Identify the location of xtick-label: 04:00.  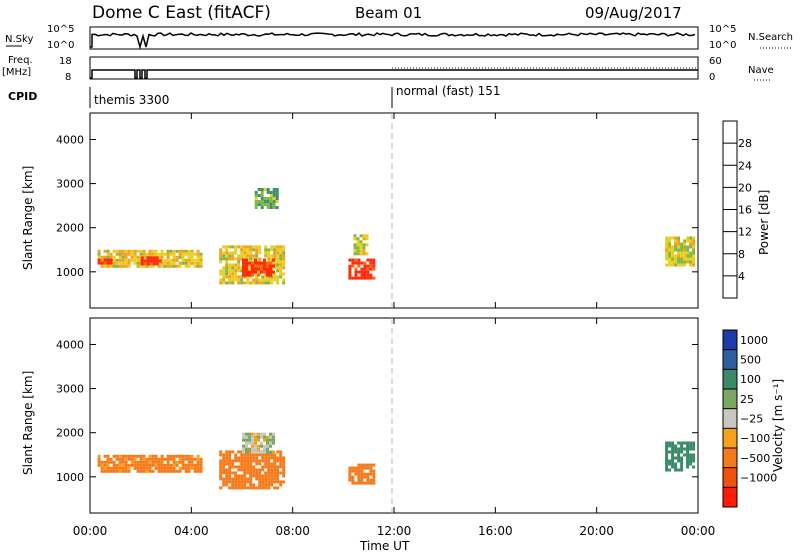
(191, 531).